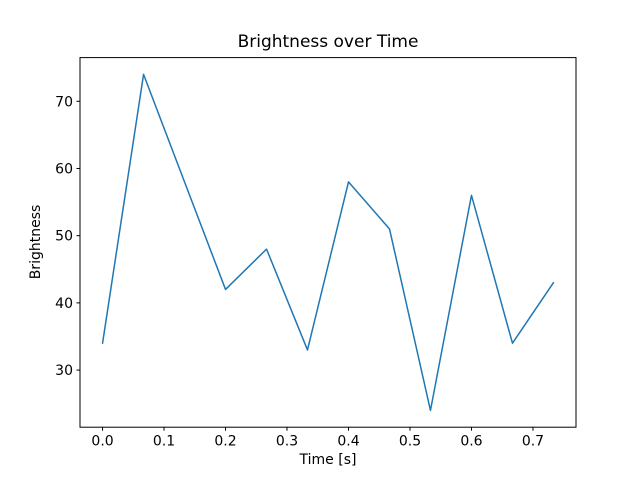  I want to click on y-tick-label: 70, so click(64, 102).